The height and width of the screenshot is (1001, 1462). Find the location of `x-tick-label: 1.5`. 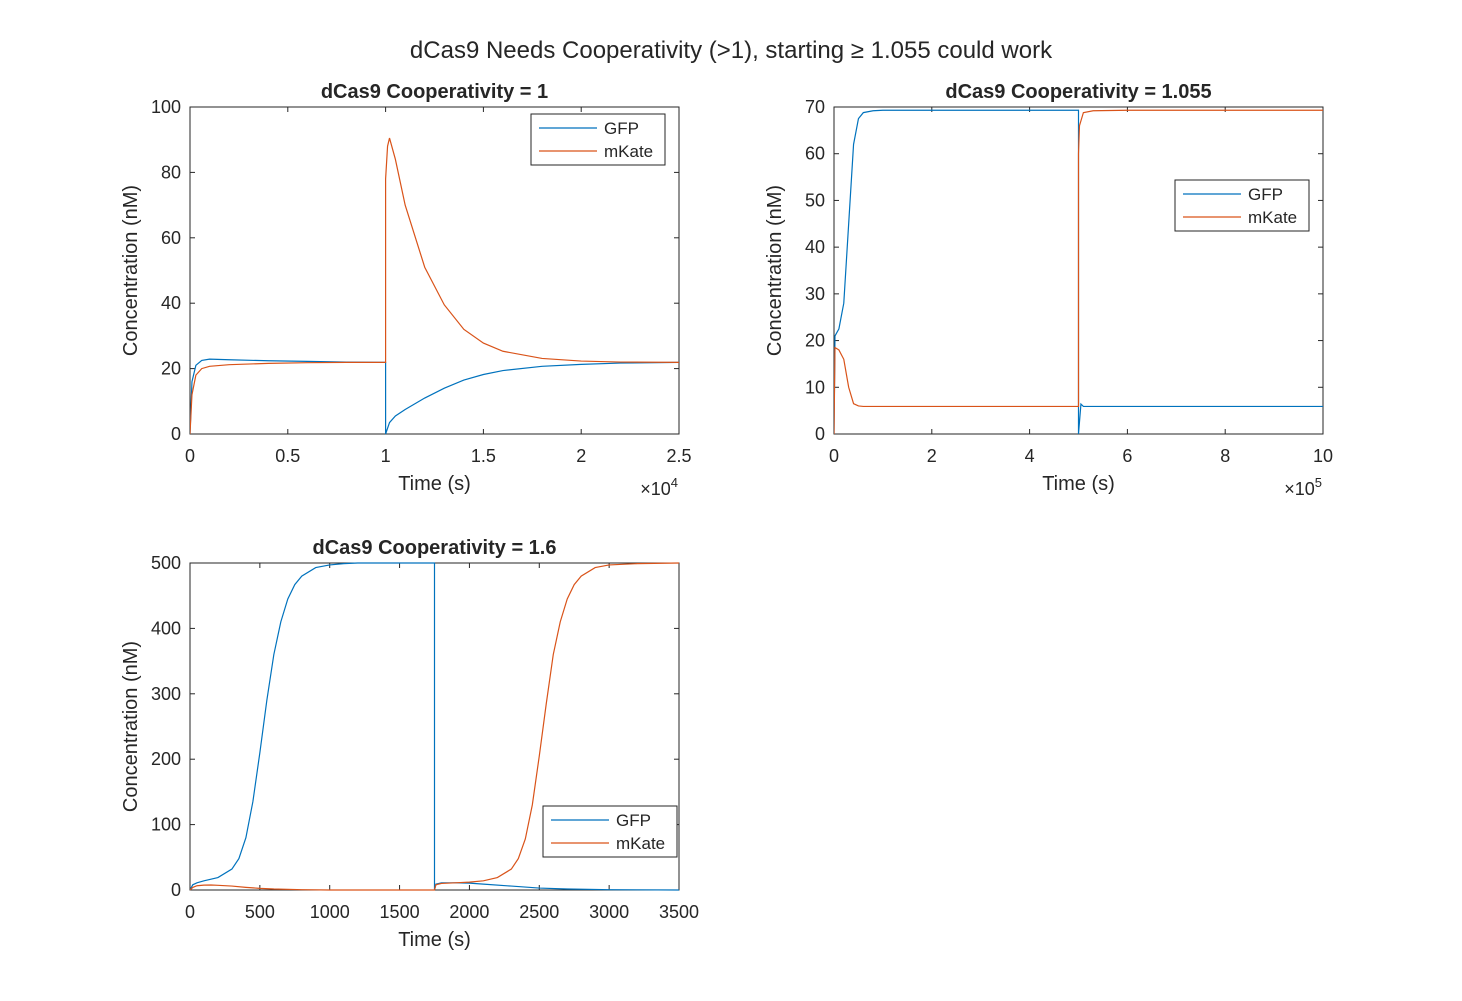

x-tick-label: 1.5 is located at coordinates (483, 456).